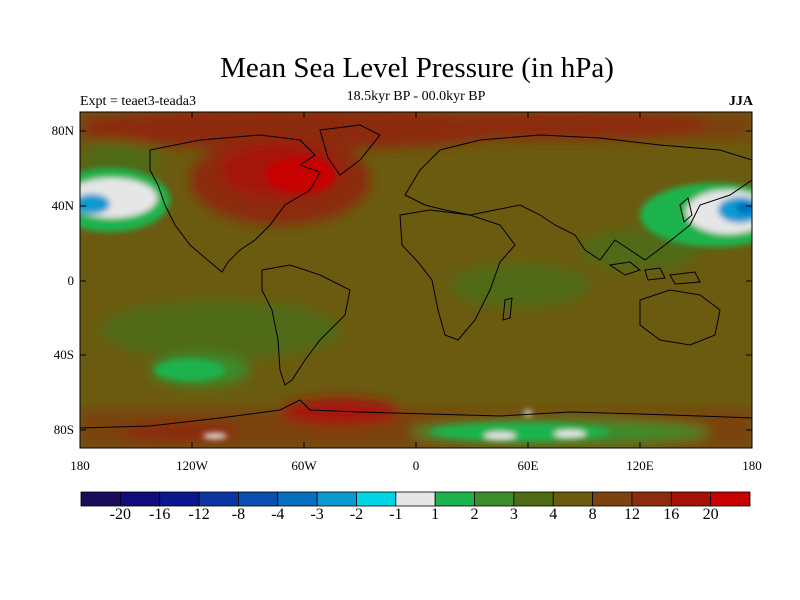 Image resolution: width=800 pixels, height=600 pixels. I want to click on colorbar-label: 3, so click(513, 514).